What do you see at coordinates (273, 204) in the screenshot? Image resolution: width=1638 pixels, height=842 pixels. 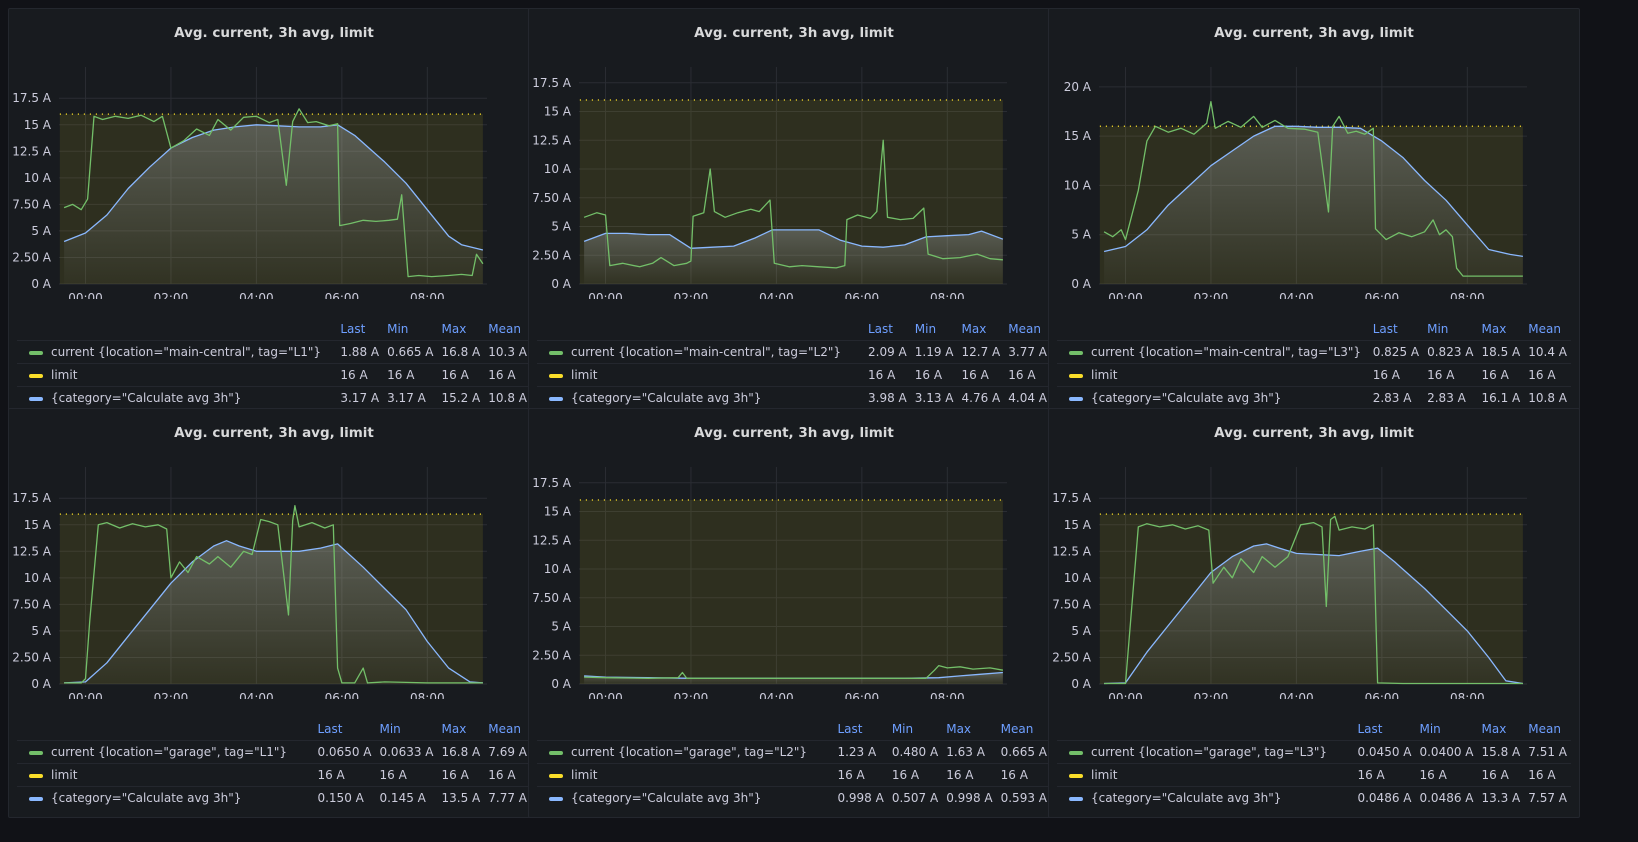 I see `avg-area` at bounding box center [273, 204].